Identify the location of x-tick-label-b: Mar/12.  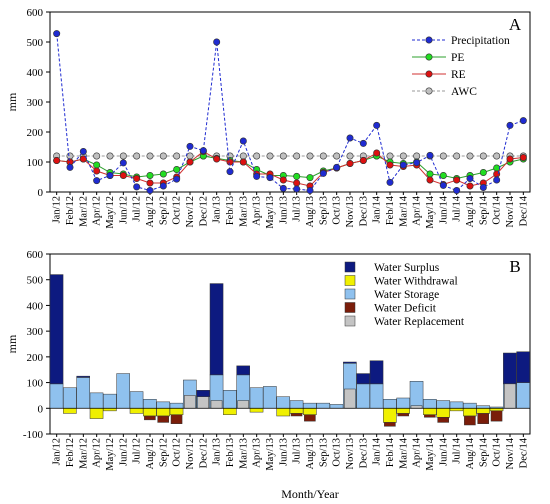
(83, 453).